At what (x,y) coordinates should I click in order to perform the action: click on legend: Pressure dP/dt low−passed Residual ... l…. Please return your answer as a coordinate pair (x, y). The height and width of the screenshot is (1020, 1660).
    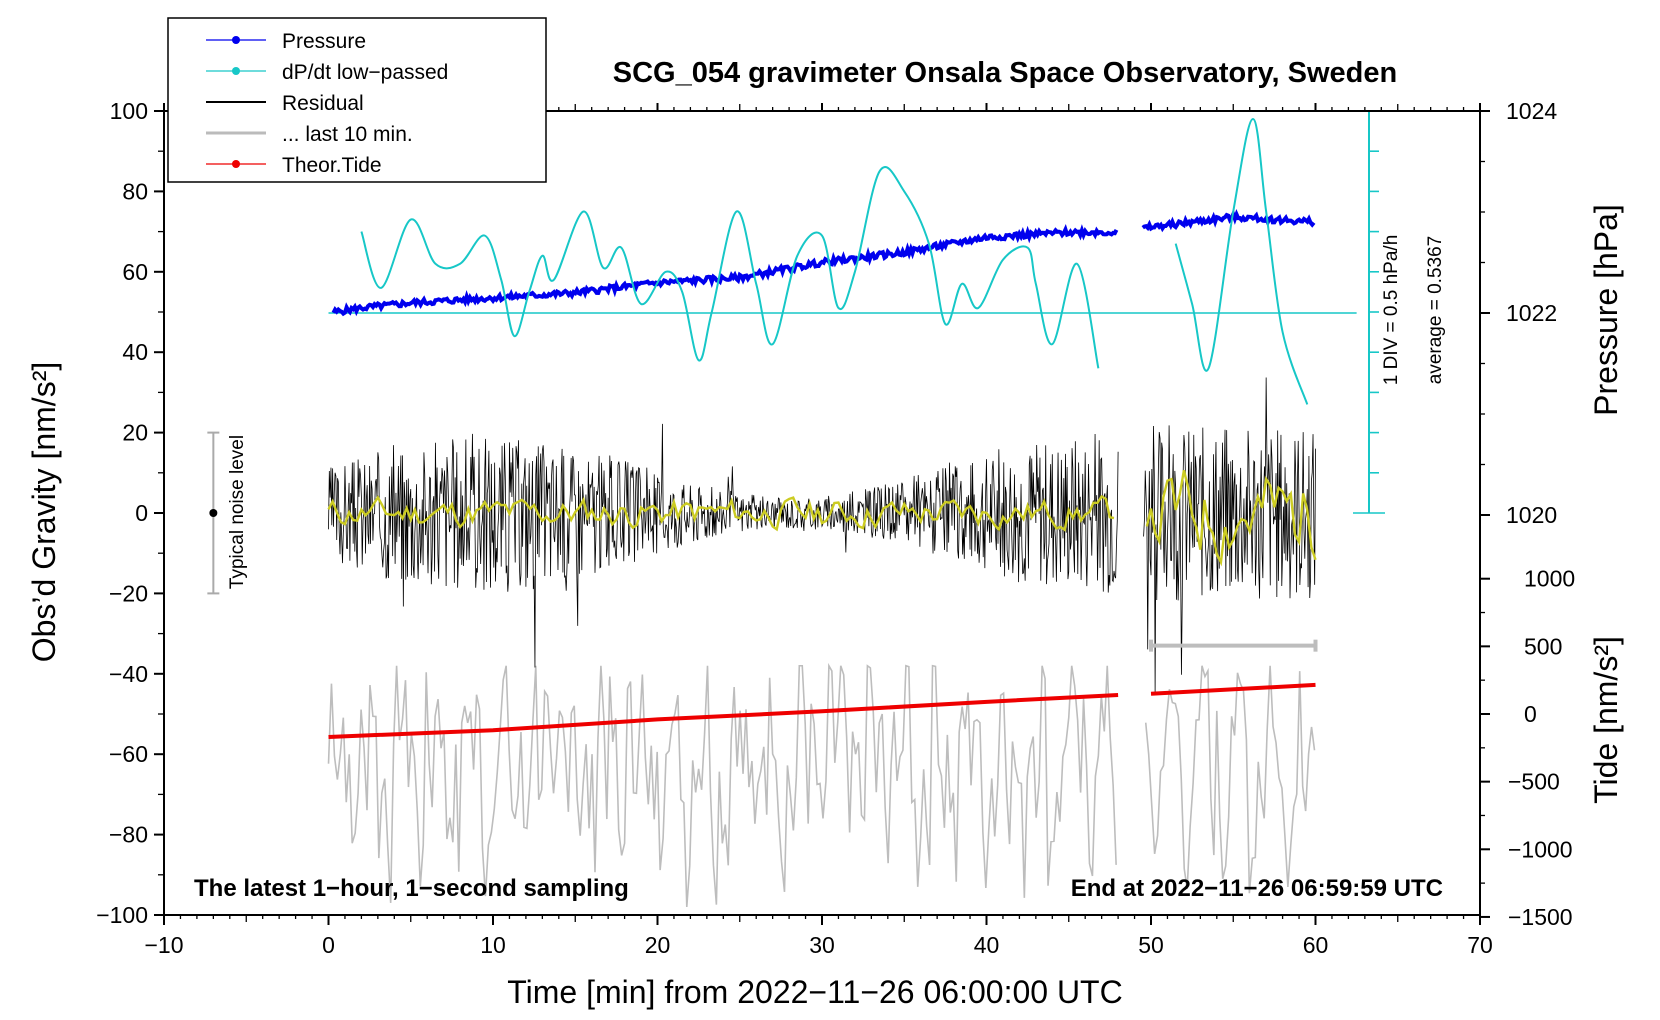
    Looking at the image, I should click on (357, 100).